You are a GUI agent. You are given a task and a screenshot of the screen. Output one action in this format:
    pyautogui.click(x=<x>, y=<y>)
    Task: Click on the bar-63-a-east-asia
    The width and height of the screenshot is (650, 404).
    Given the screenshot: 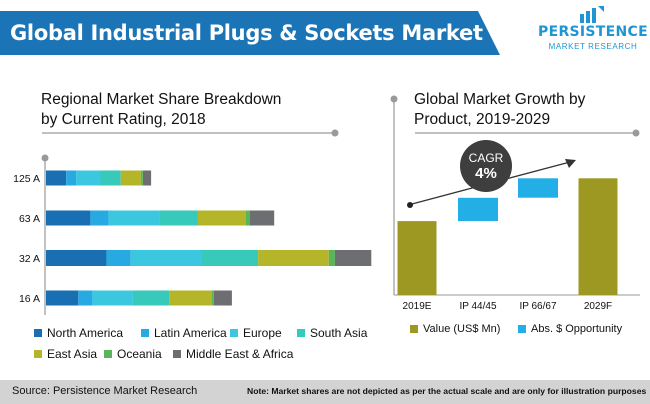 What is the action you would take?
    pyautogui.click(x=221, y=218)
    